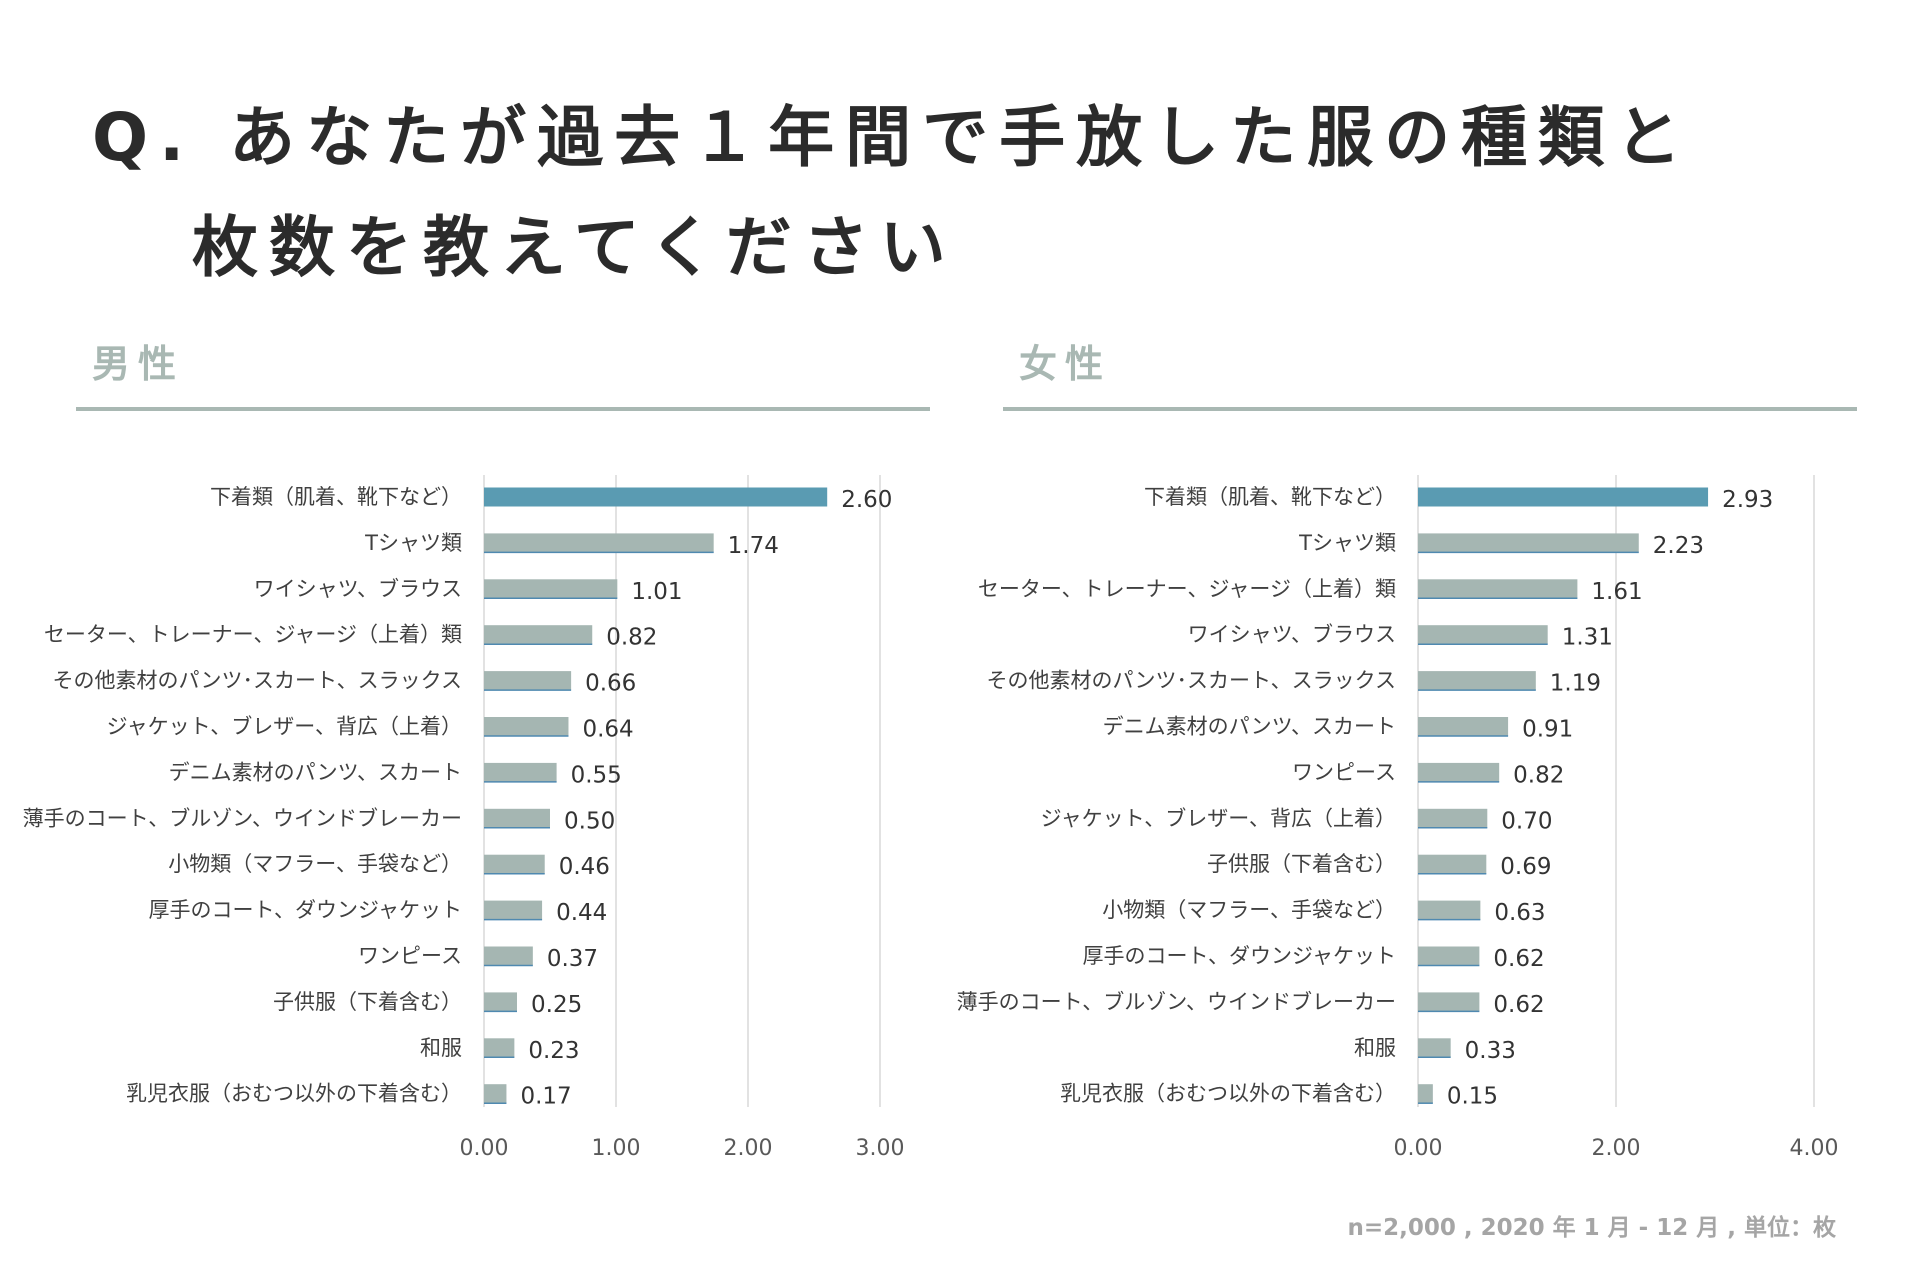 The height and width of the screenshot is (1280, 1920). Describe the element at coordinates (1525, 867) in the screenshot. I see `value-label: 0.69` at that location.